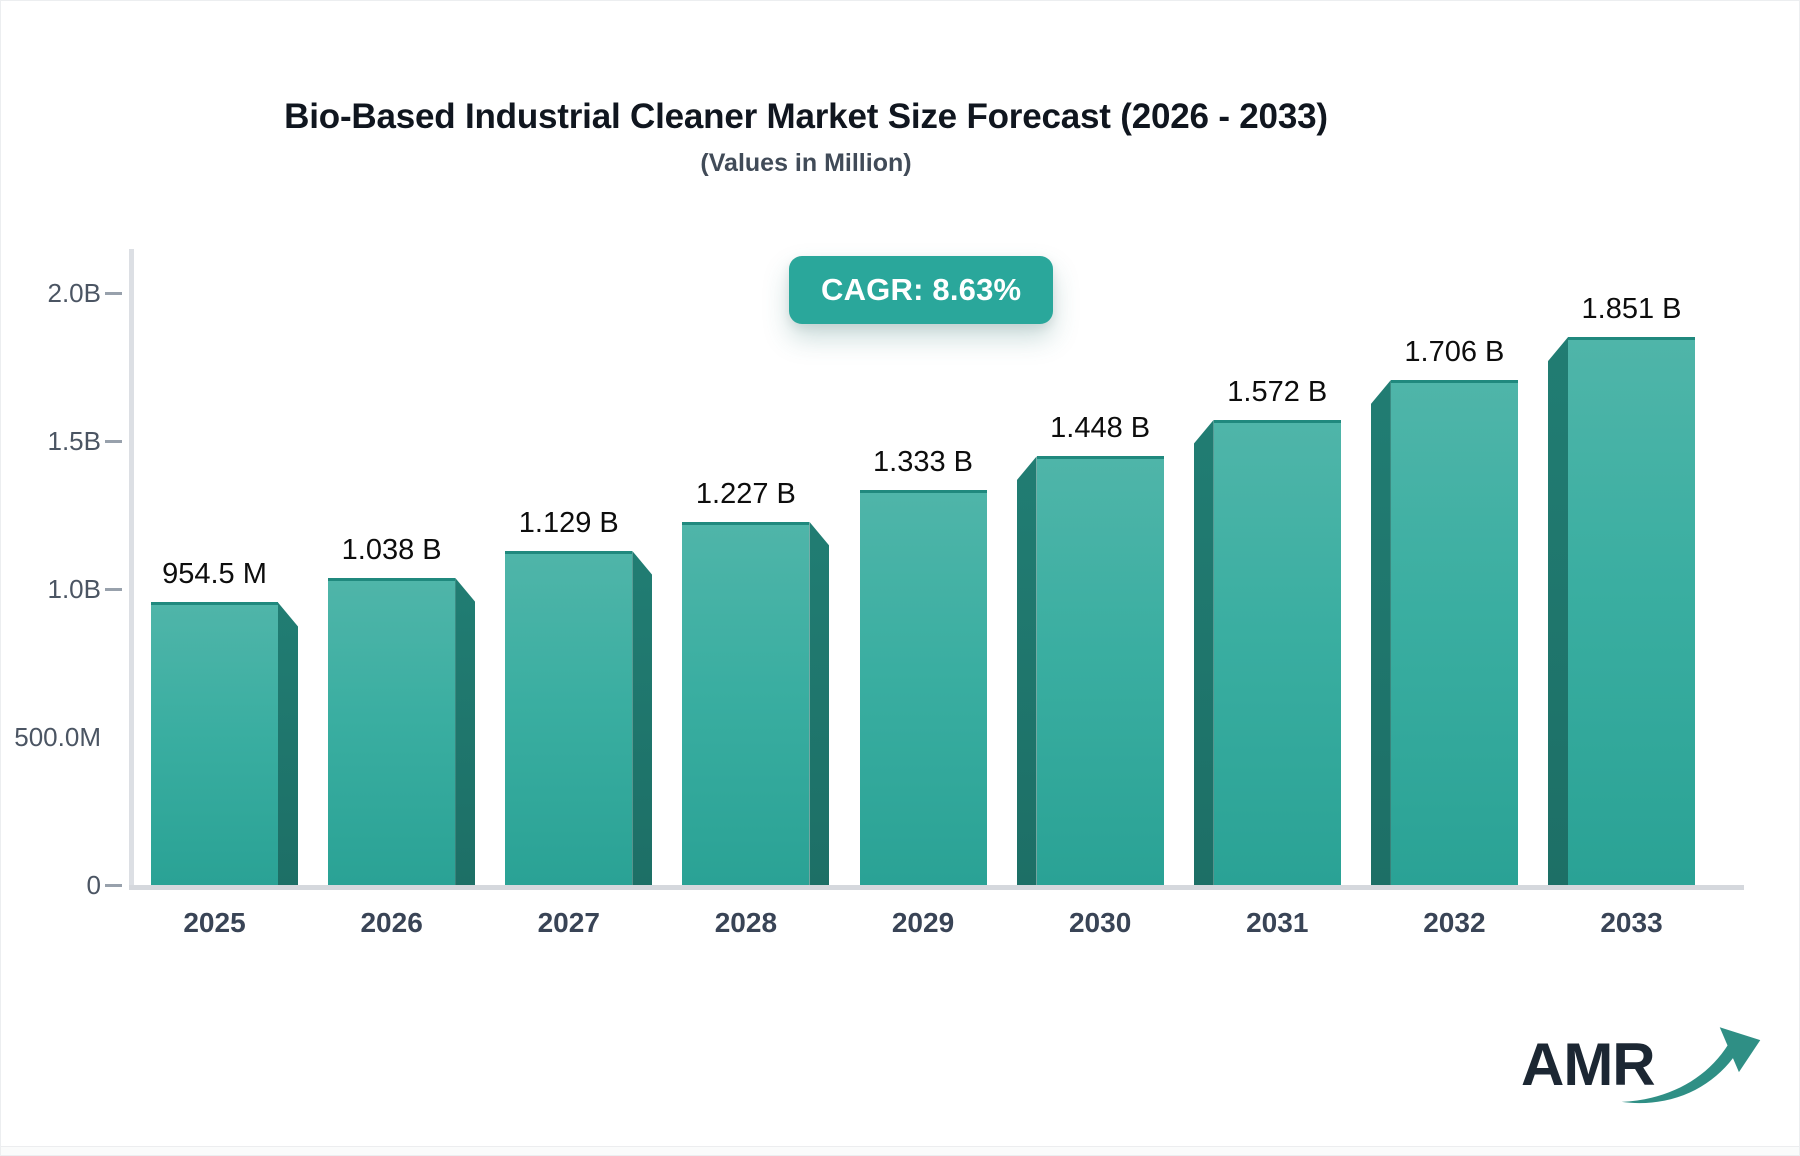 The height and width of the screenshot is (1156, 1800). Describe the element at coordinates (642, 717) in the screenshot. I see `bar-side-panel-2027` at that location.